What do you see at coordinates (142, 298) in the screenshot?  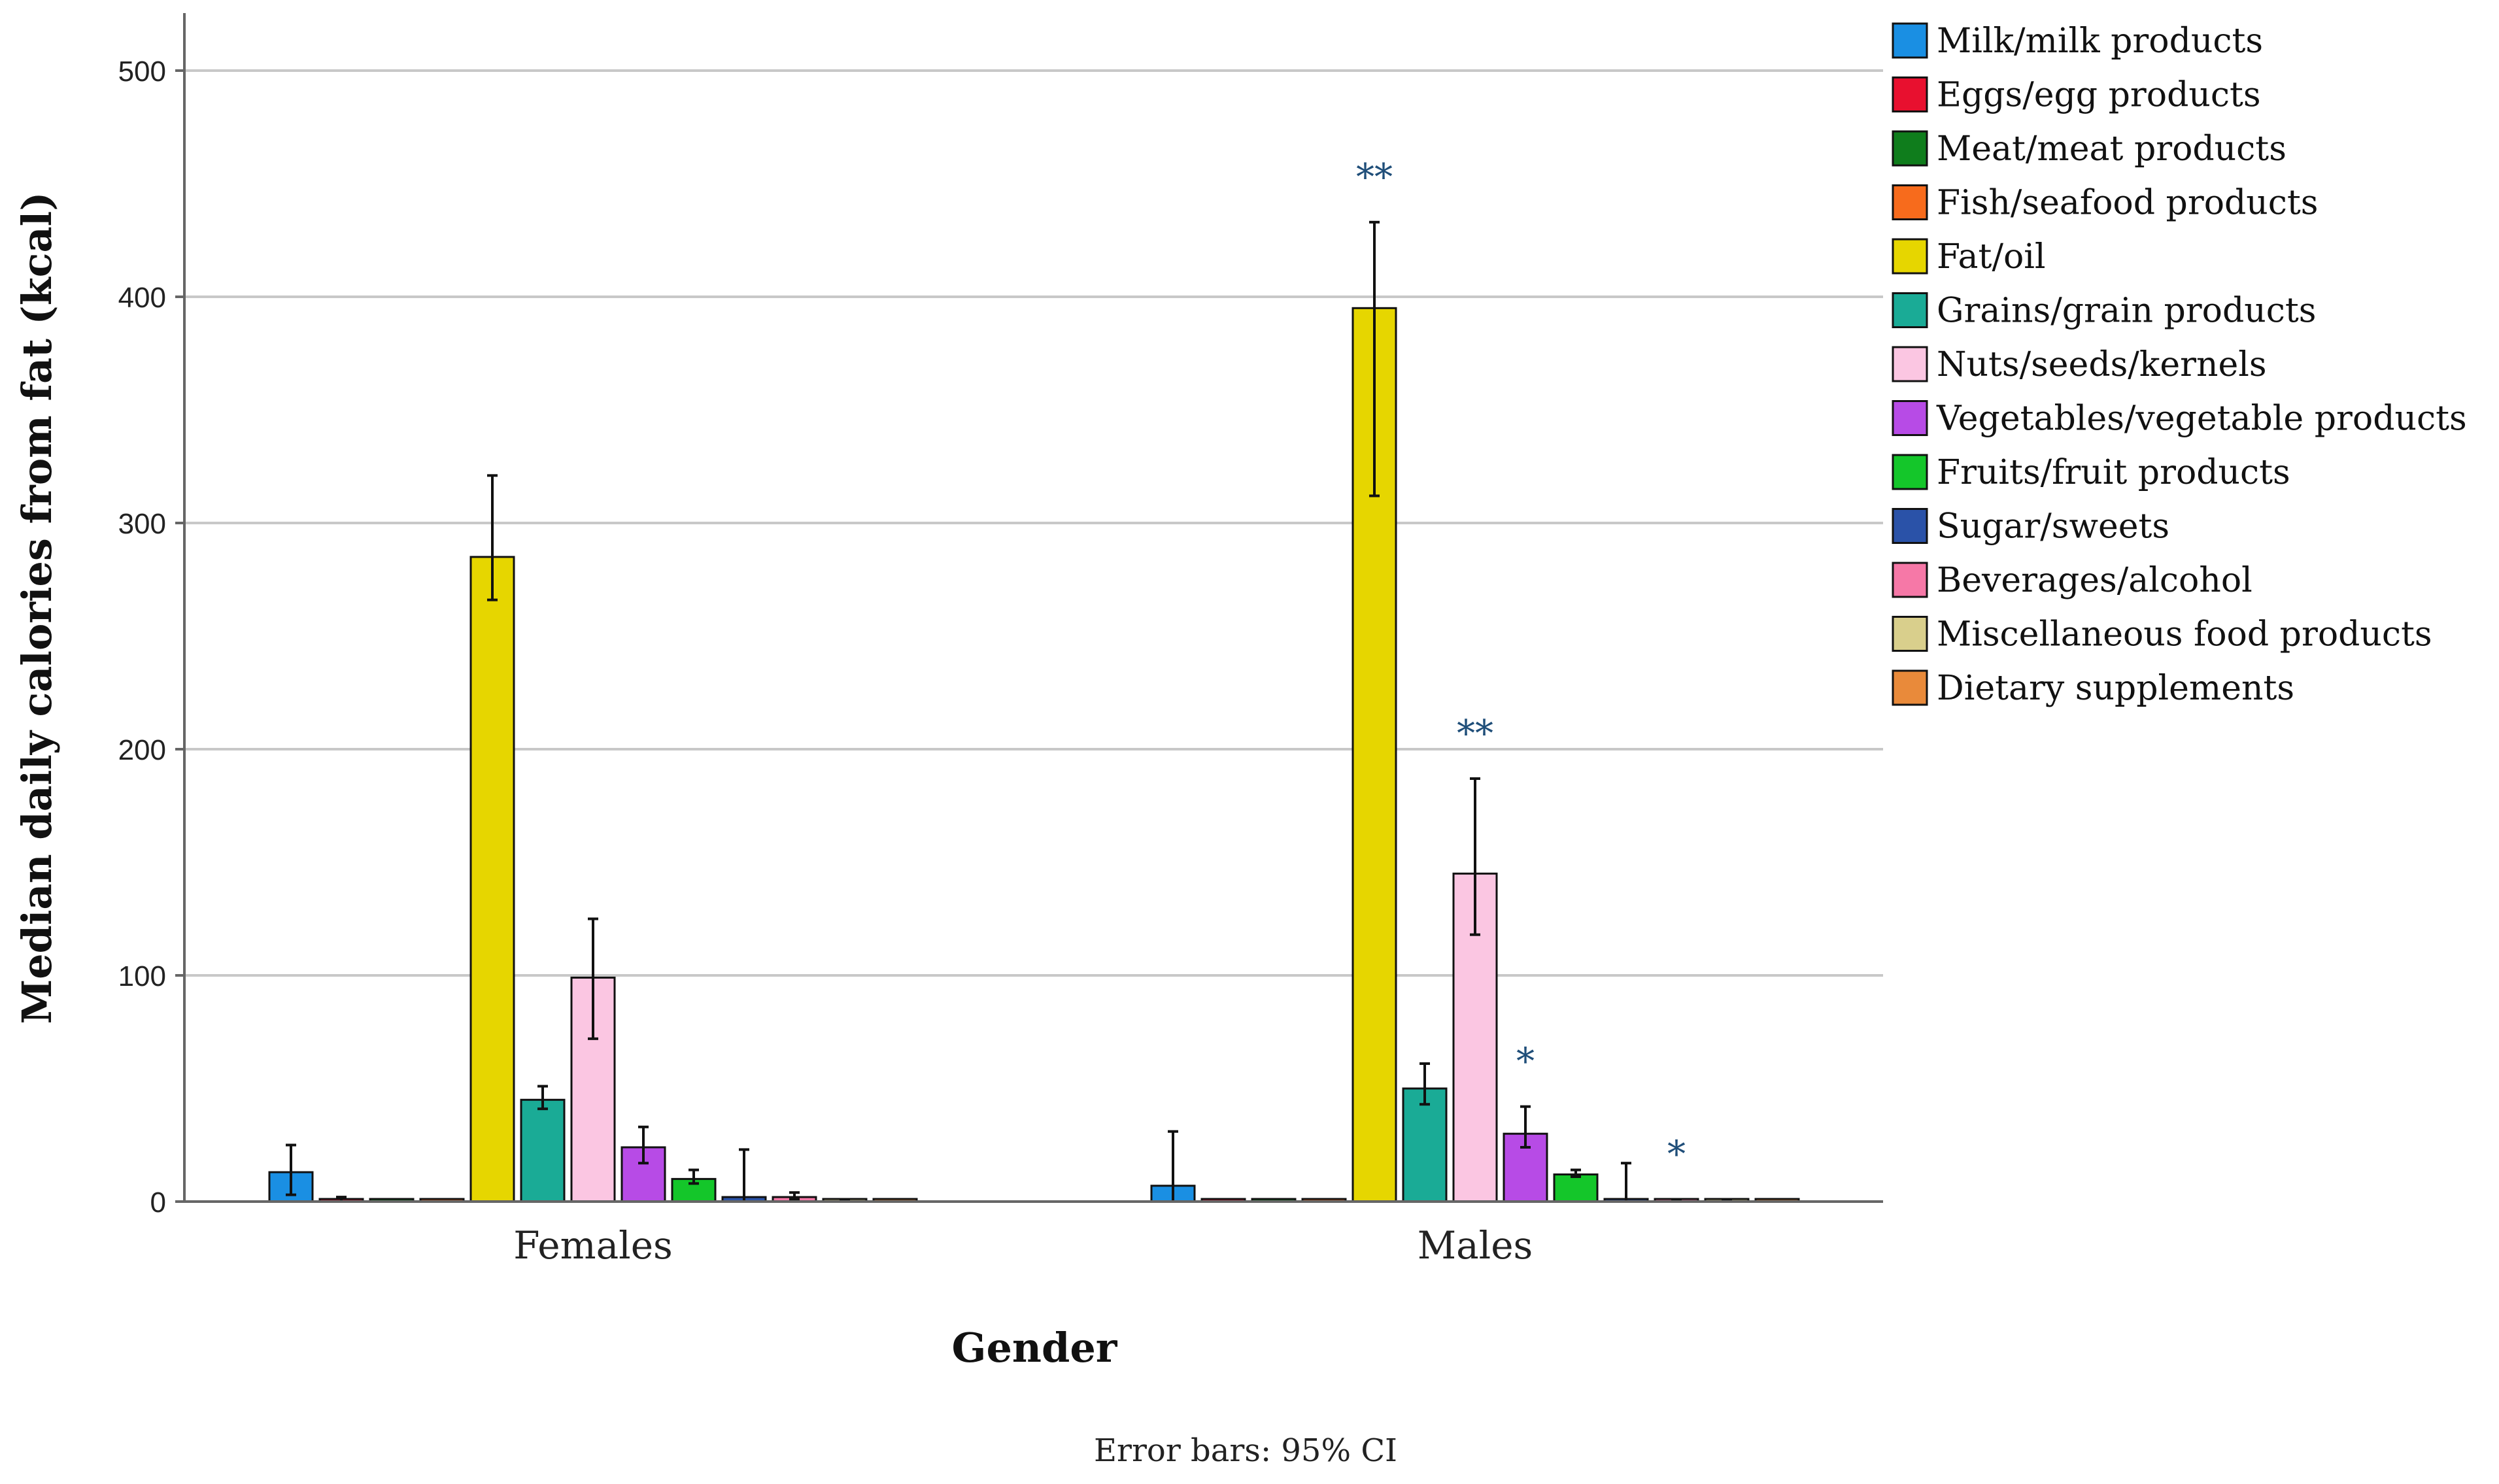 I see `y-tick-label-400: 400` at bounding box center [142, 298].